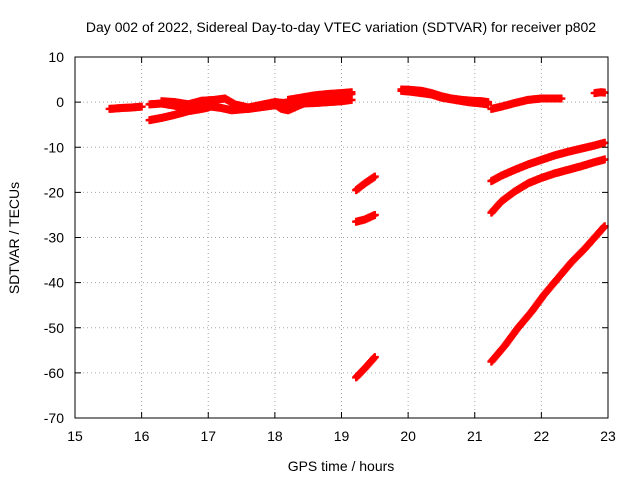 This screenshot has height=480, width=640. I want to click on y-tick-label: 10, so click(56, 57).